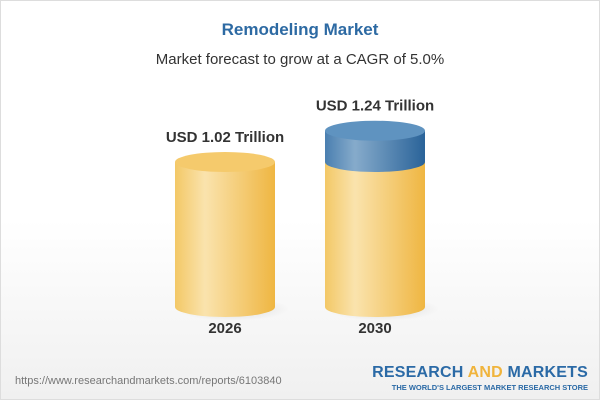 This screenshot has width=600, height=400. Describe the element at coordinates (225, 137) in the screenshot. I see `data-label: USD 1.02 Trillion` at that location.